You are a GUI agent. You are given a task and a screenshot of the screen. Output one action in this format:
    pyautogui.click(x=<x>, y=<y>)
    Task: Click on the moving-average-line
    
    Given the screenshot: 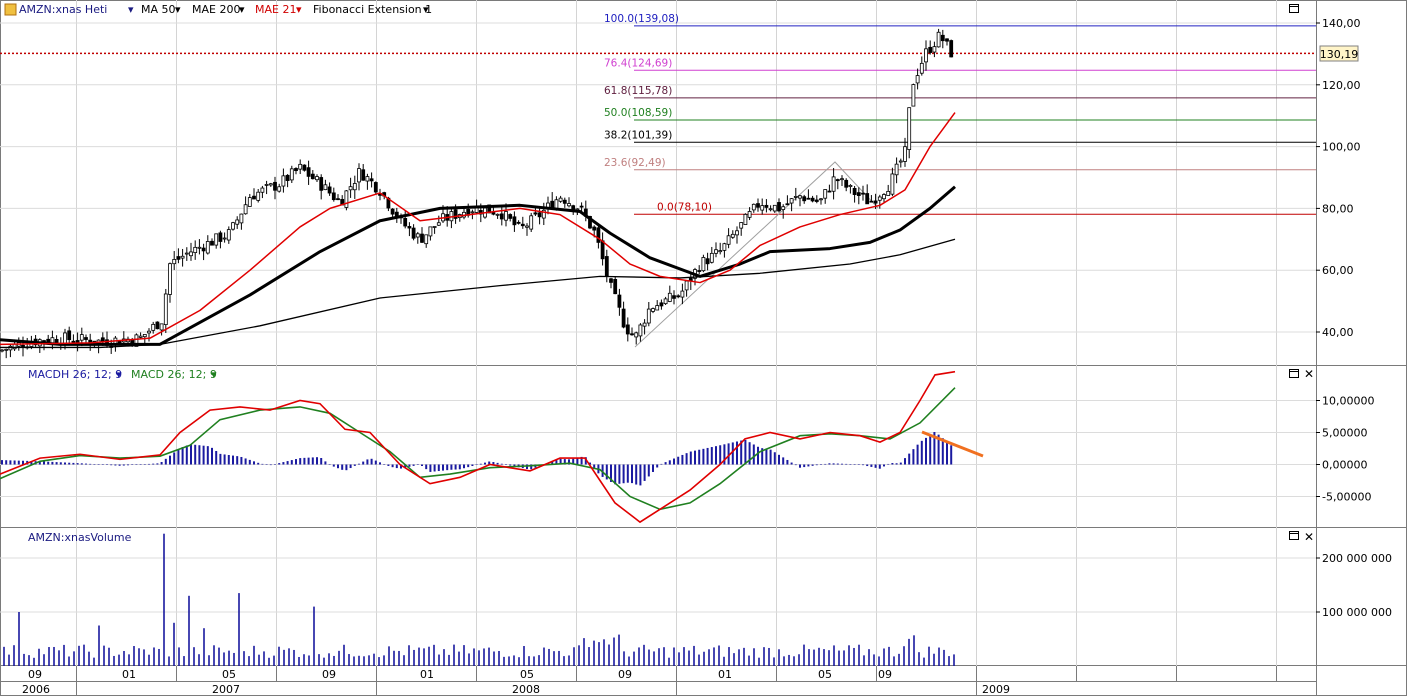 What is the action you would take?
    pyautogui.click(x=478, y=293)
    